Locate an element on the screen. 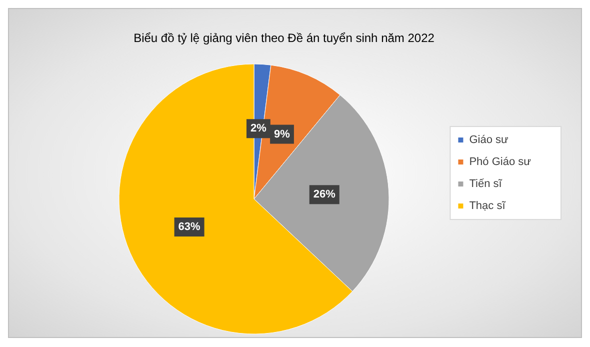 This screenshot has width=590, height=347. chart-title: Biểu đồ tỷ lệ giảng viên theo Đề án tuyển sinh năm 2022 is located at coordinates (284, 38).